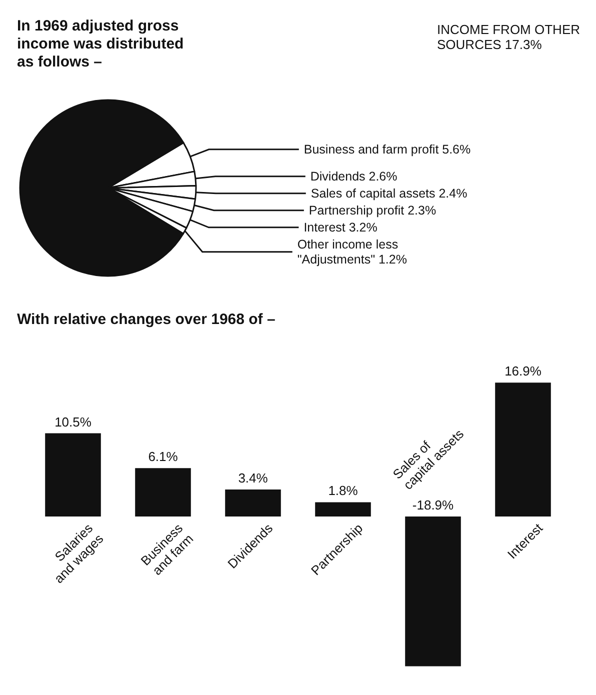 This screenshot has width=596, height=695. I want to click on data-label: 3.4%, so click(253, 478).